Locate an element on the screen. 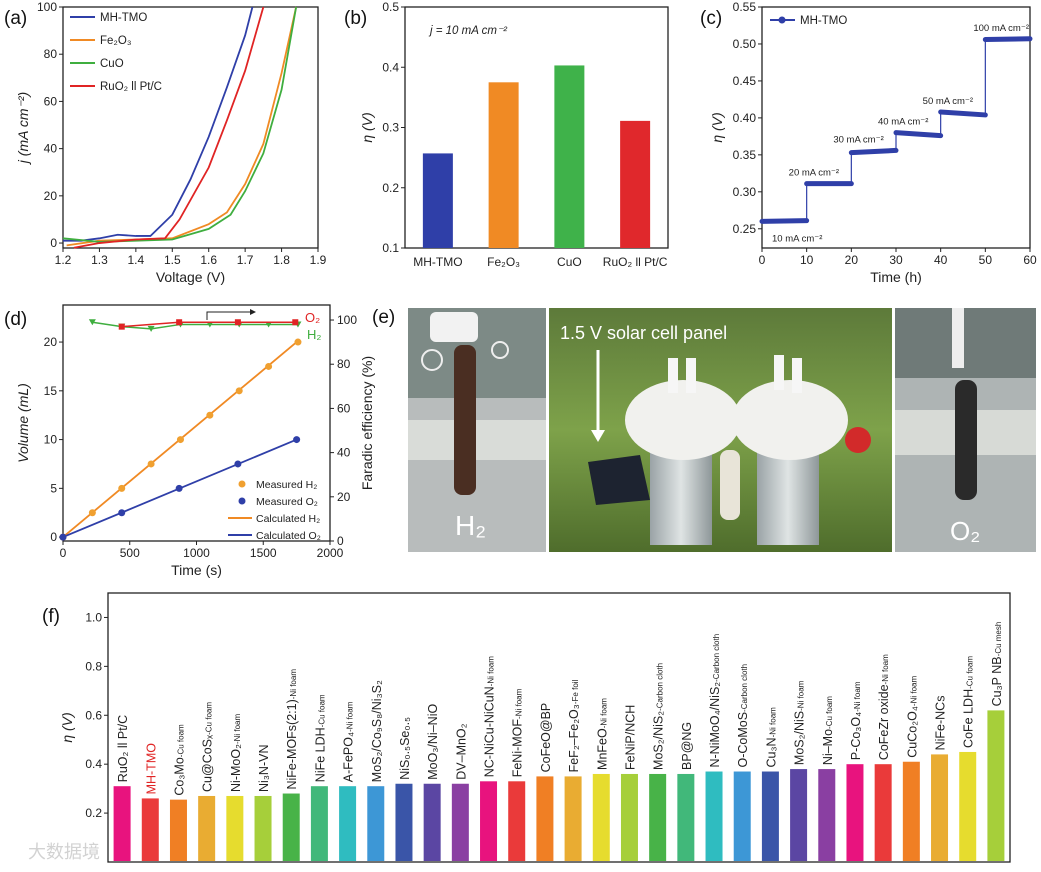 Image resolution: width=1041 pixels, height=872 pixels. x-tick-label: 10 is located at coordinates (807, 260).